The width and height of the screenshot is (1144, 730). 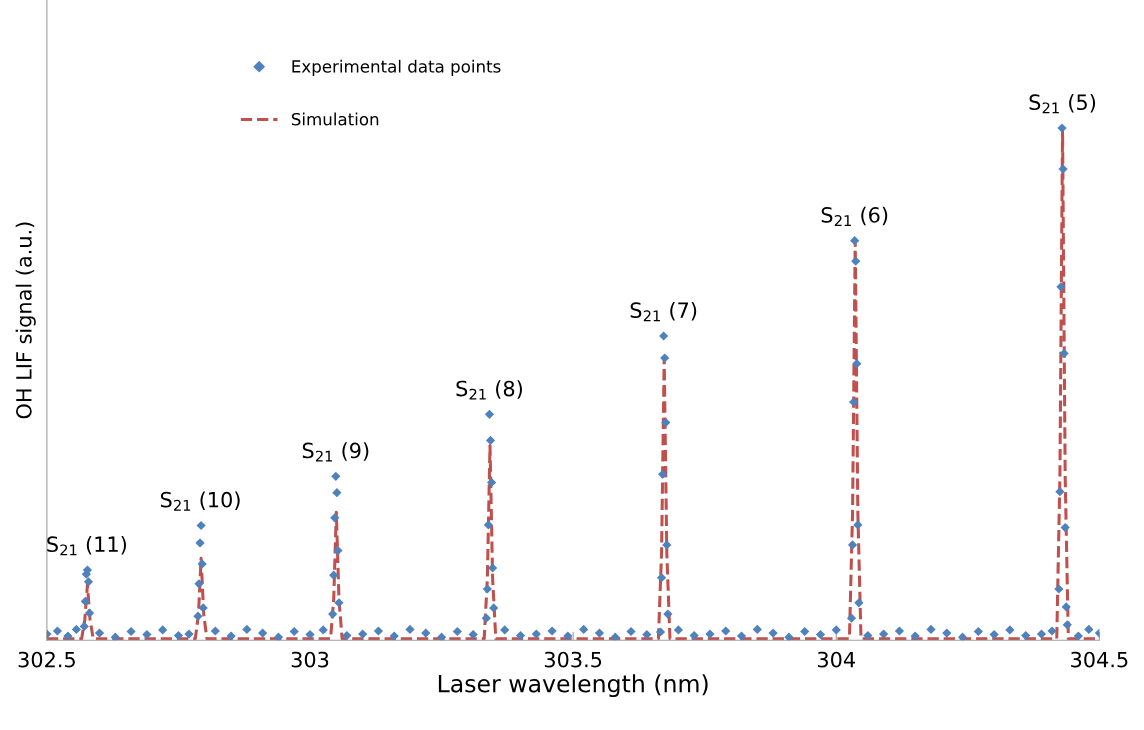 What do you see at coordinates (663, 311) in the screenshot?
I see `annotation: S$_{21}$ (7)` at bounding box center [663, 311].